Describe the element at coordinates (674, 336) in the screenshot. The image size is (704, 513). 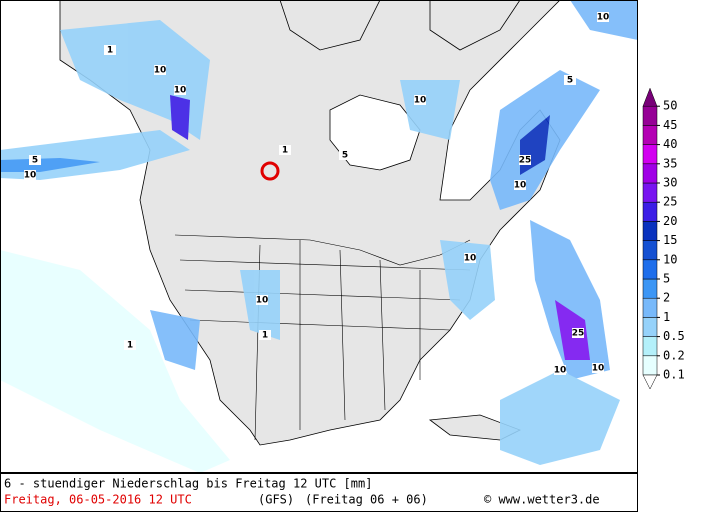
I see `legend-label: 0.5` at that location.